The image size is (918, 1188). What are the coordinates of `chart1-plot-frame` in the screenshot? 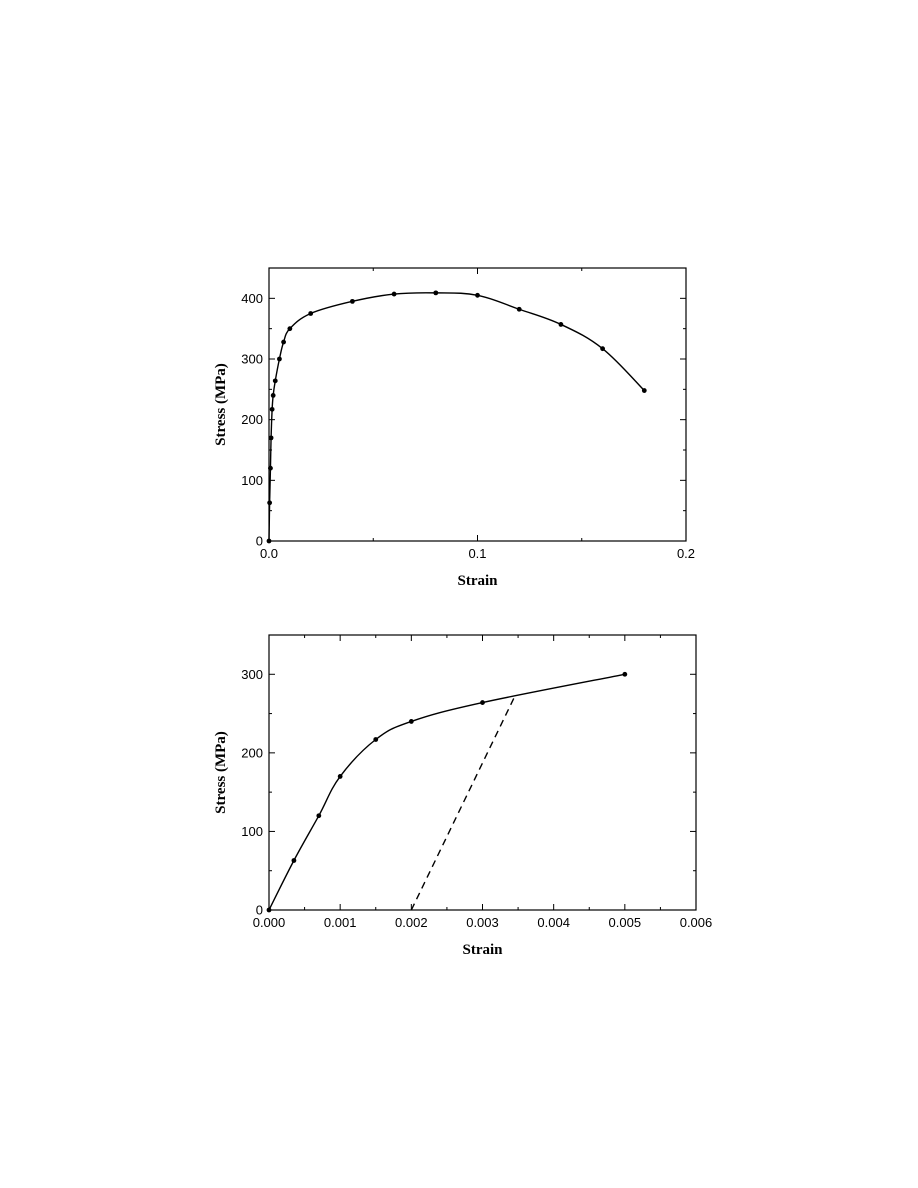 It's located at (477, 404).